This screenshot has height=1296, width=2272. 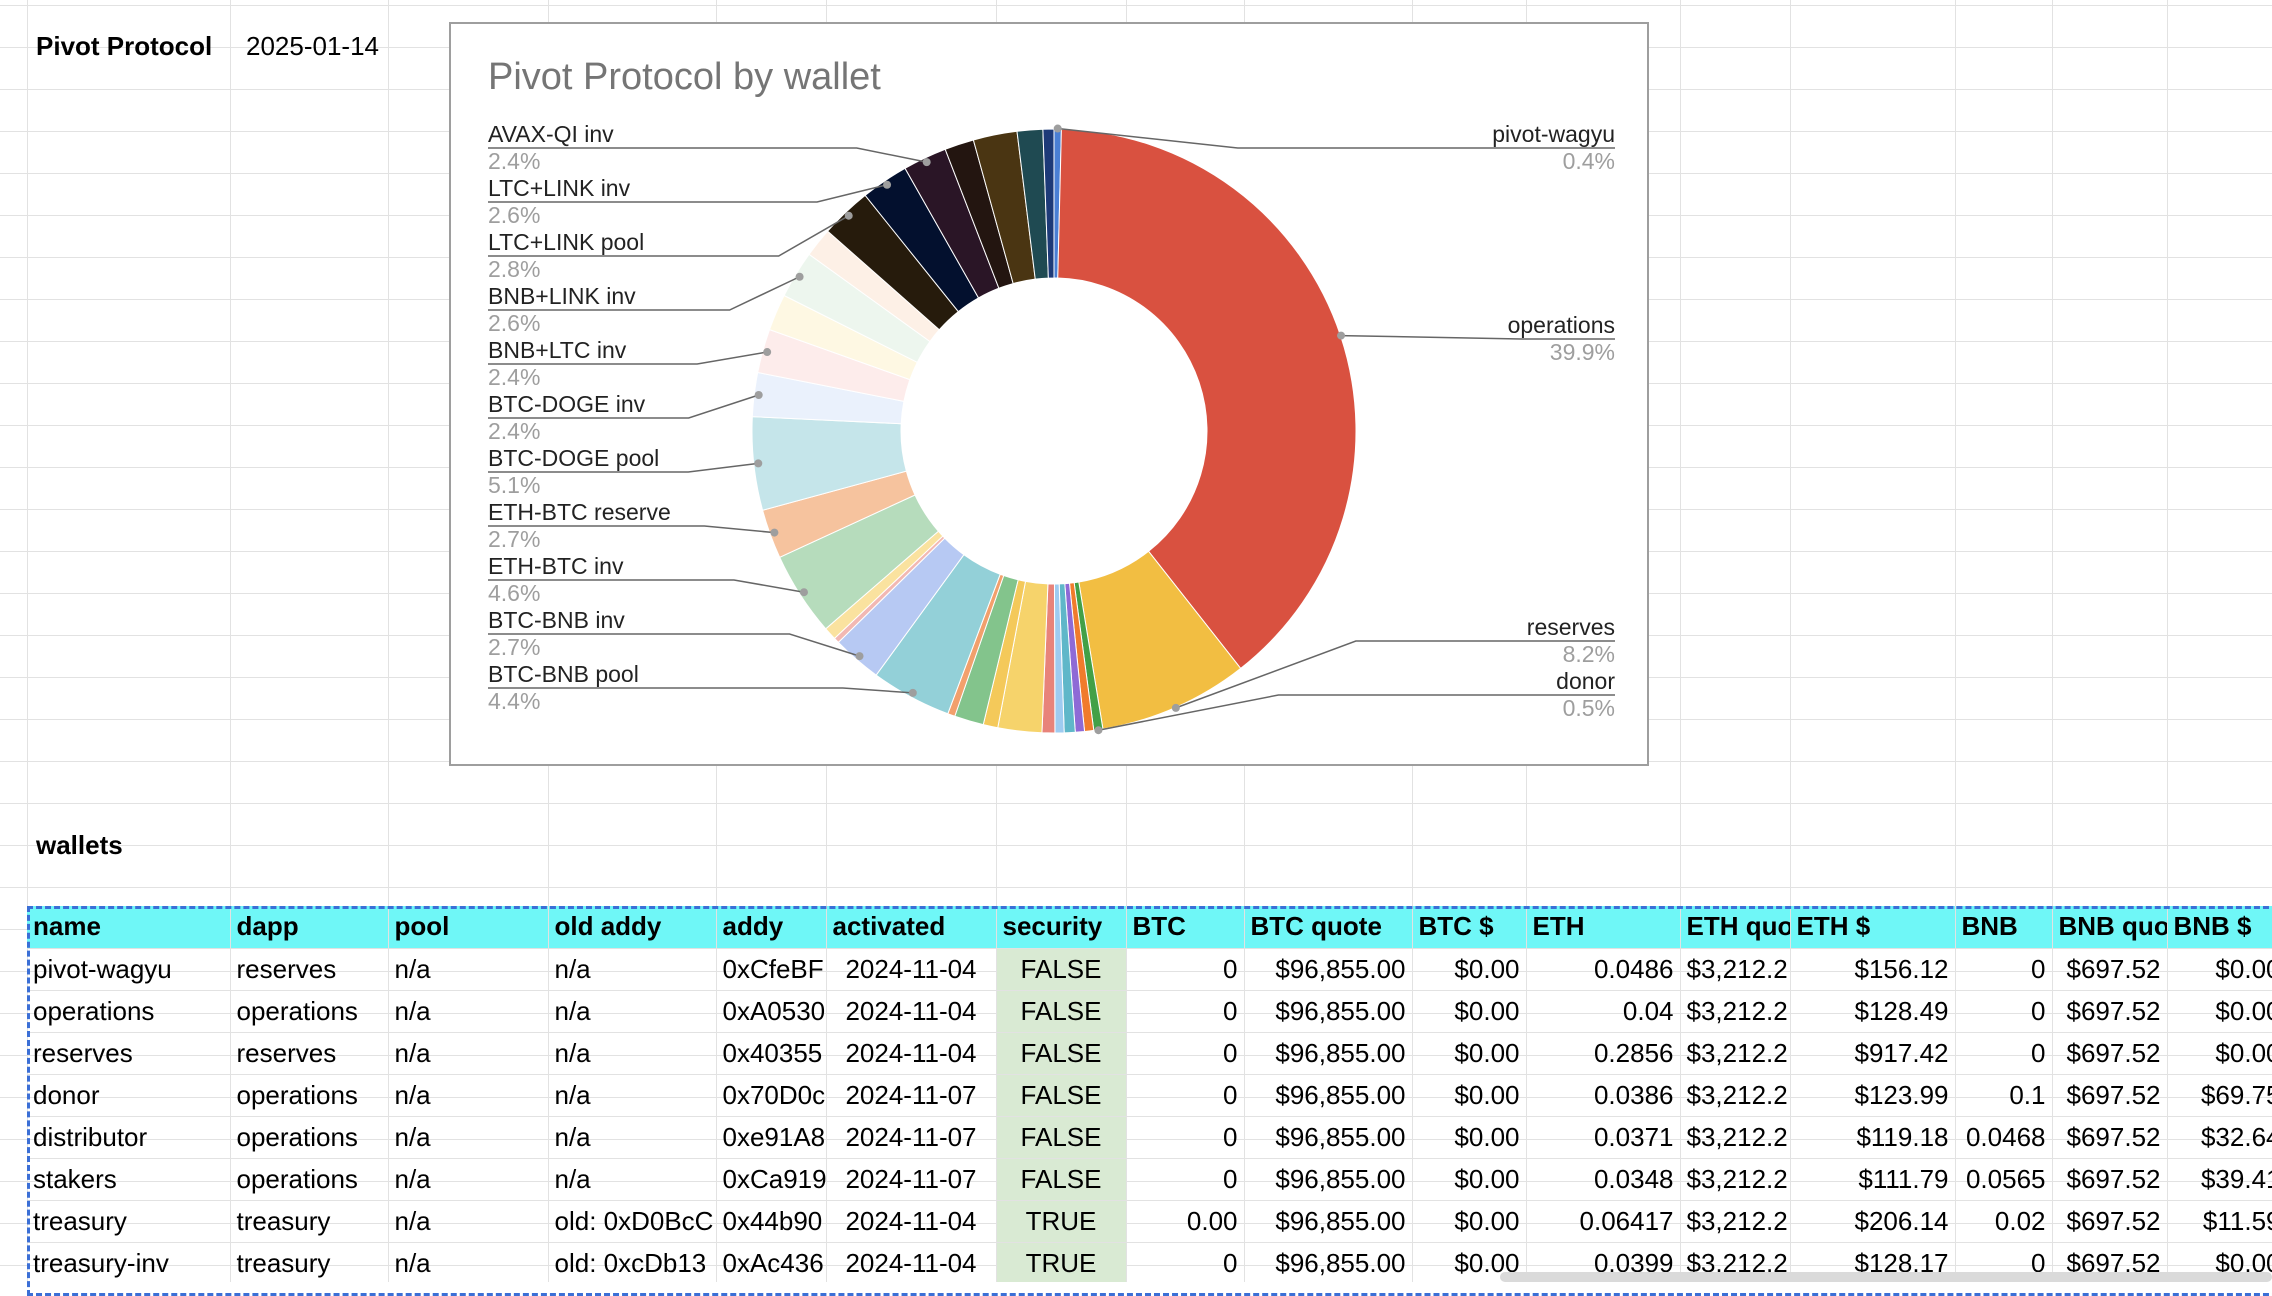 What do you see at coordinates (2219, 927) in the screenshot?
I see `column-header: BNB $` at bounding box center [2219, 927].